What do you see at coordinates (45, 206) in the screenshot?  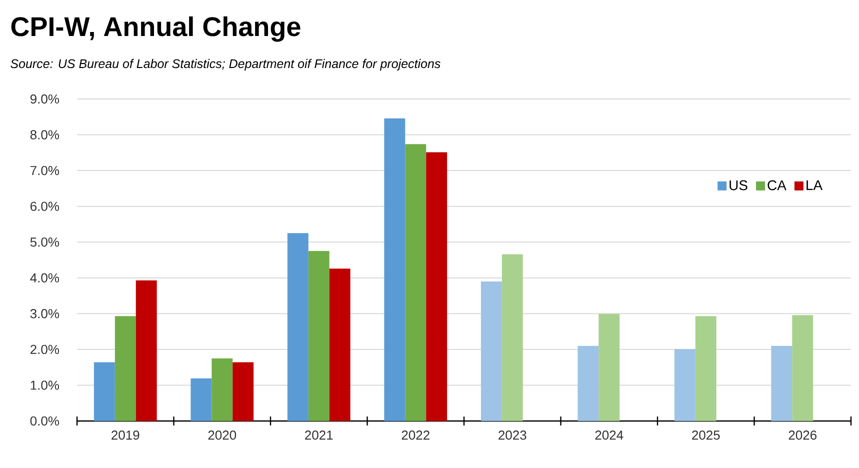 I see `y-tick-label: 6.0%` at bounding box center [45, 206].